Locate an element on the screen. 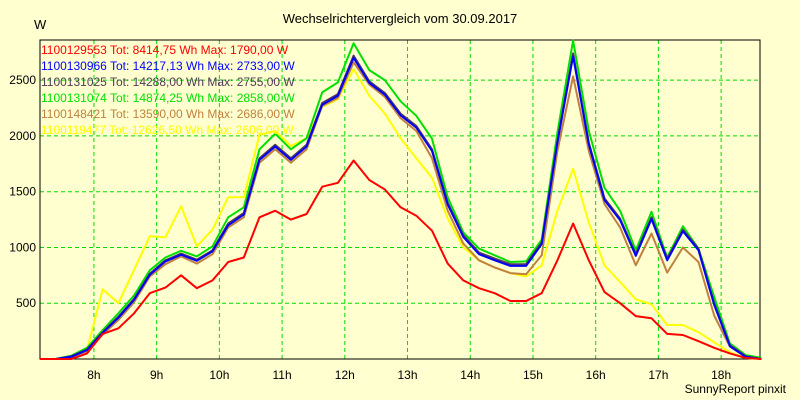 The width and height of the screenshot is (800, 400). y-tick-label: 1500 is located at coordinates (22, 192).